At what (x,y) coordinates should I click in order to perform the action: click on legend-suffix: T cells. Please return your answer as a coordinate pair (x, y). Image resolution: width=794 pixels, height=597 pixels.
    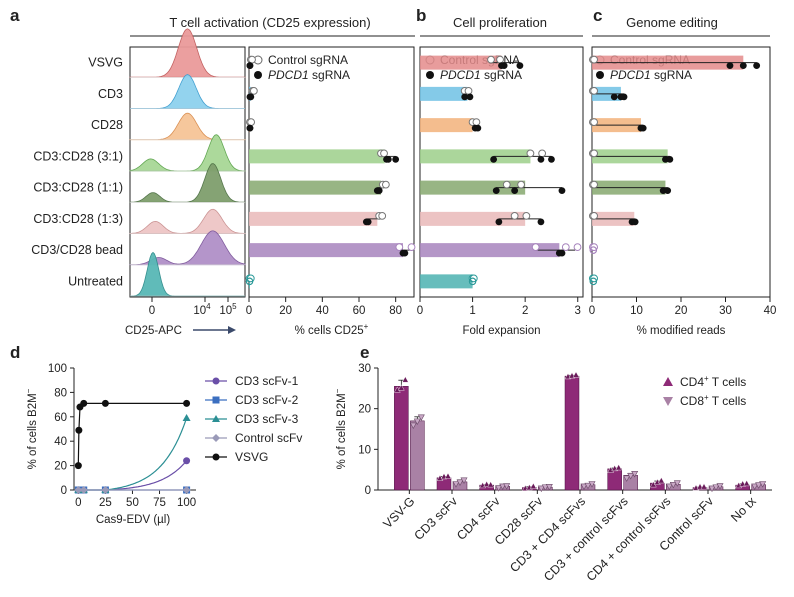
    Looking at the image, I should click on (728, 382).